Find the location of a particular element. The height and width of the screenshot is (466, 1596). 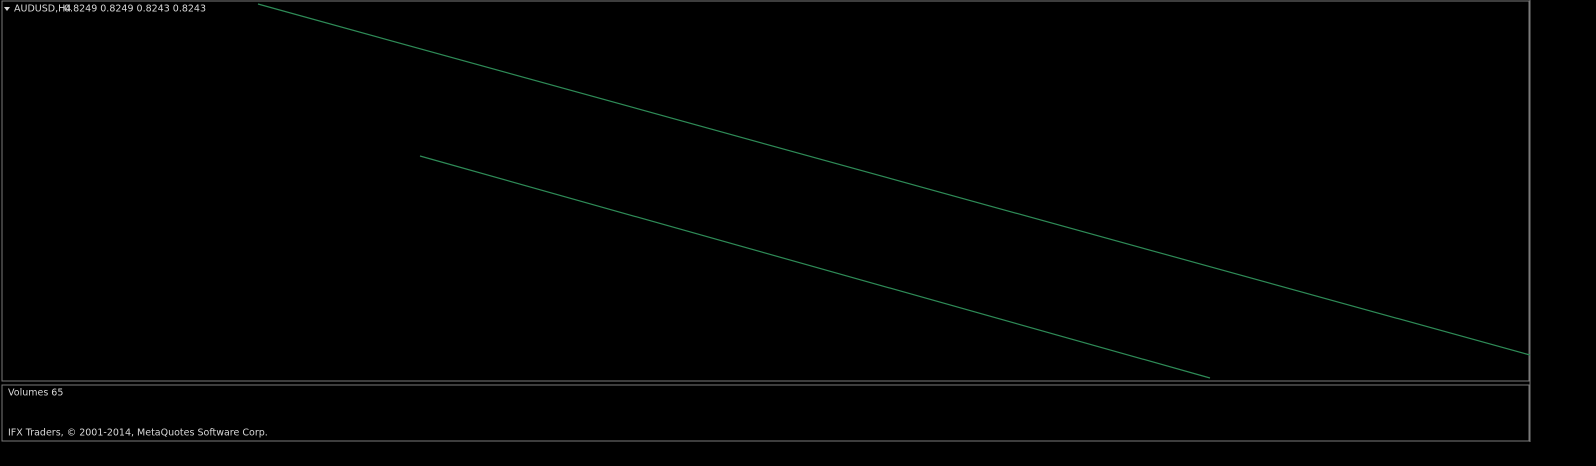

header-prices: 0.8249 0.8249 0.8243 0.8243 is located at coordinates (135, 9).